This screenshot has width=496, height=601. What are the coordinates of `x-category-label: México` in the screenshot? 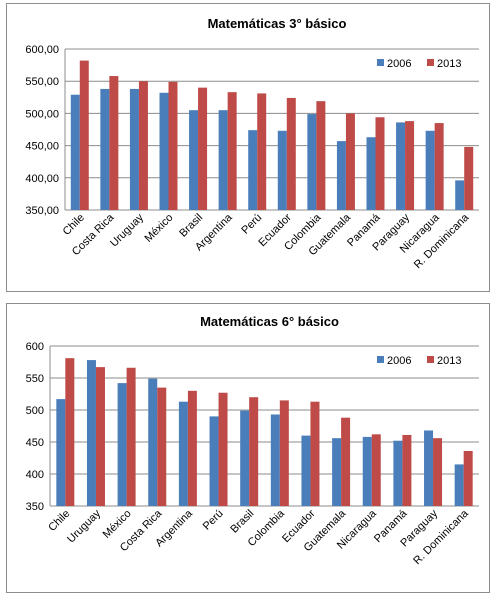 It's located at (158, 228).